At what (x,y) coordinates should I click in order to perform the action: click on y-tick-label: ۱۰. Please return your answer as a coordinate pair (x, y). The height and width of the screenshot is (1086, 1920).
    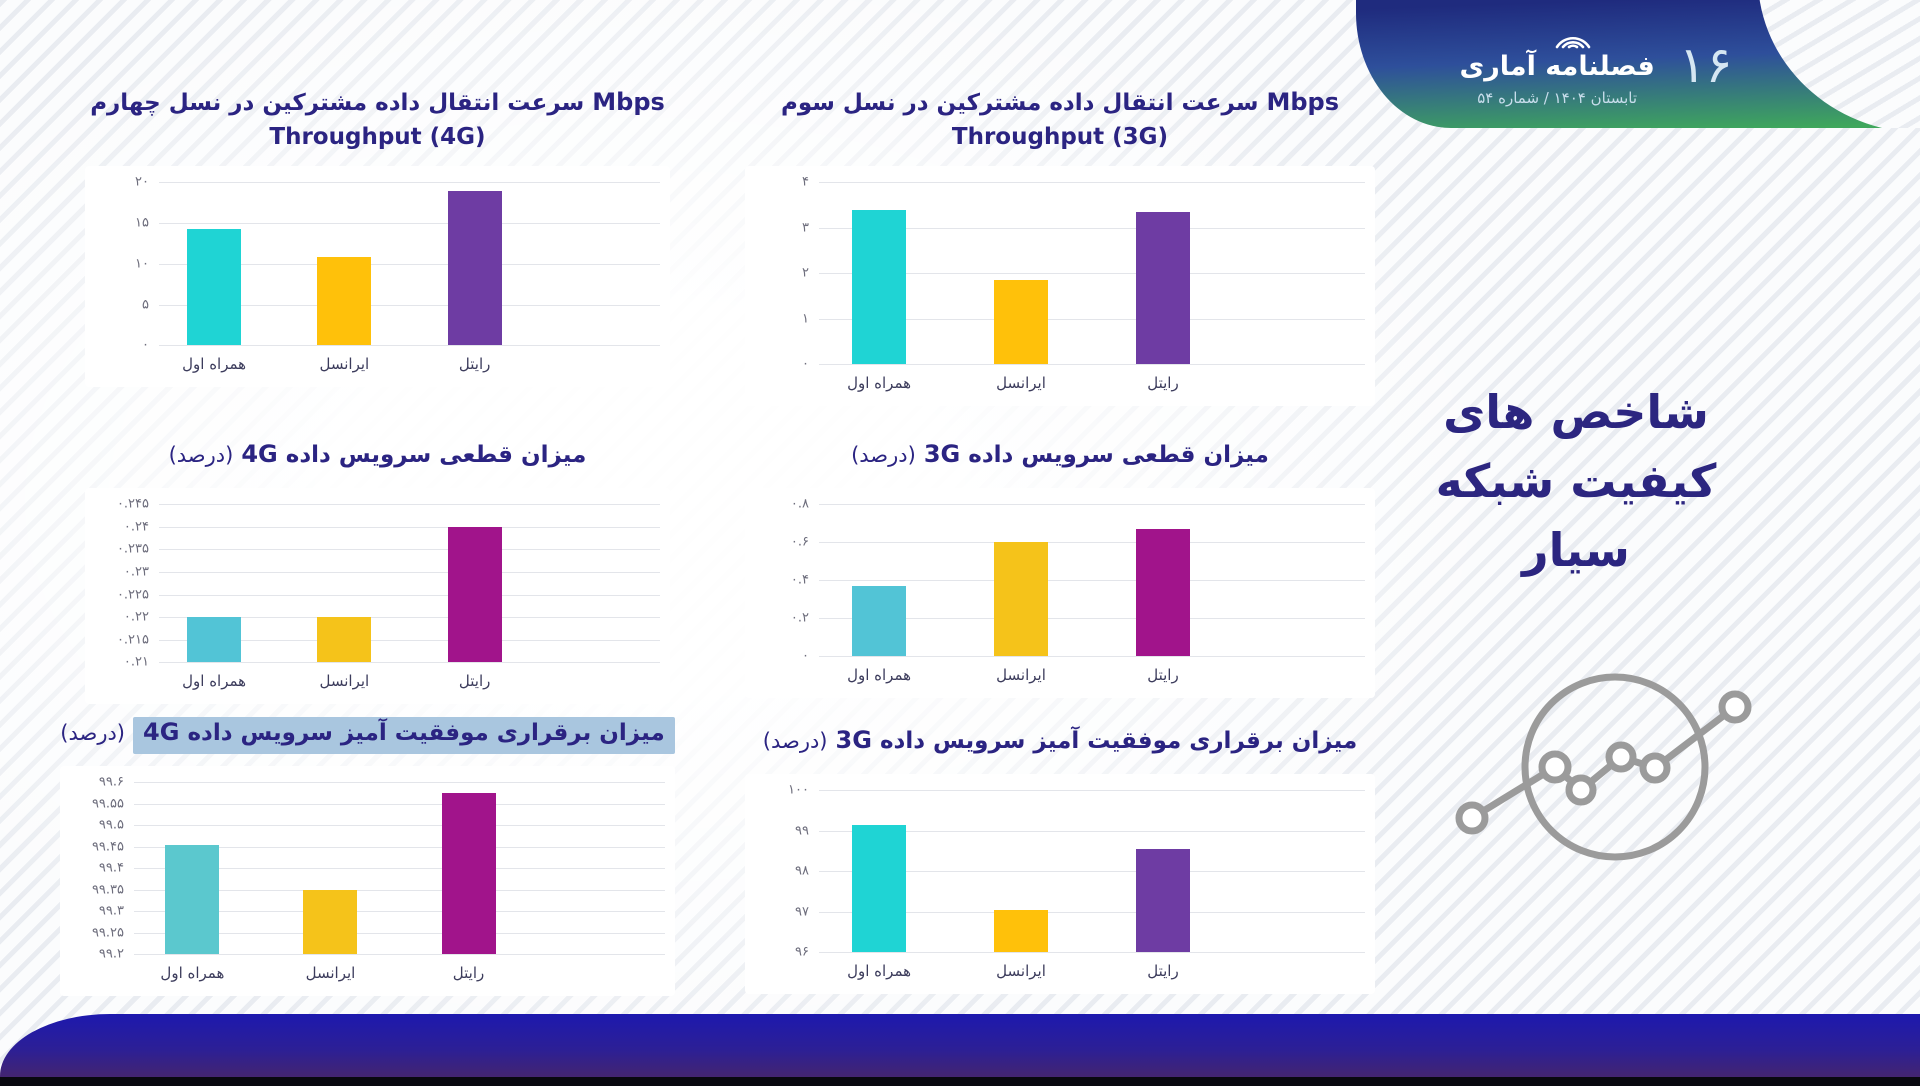
    Looking at the image, I should click on (142, 264).